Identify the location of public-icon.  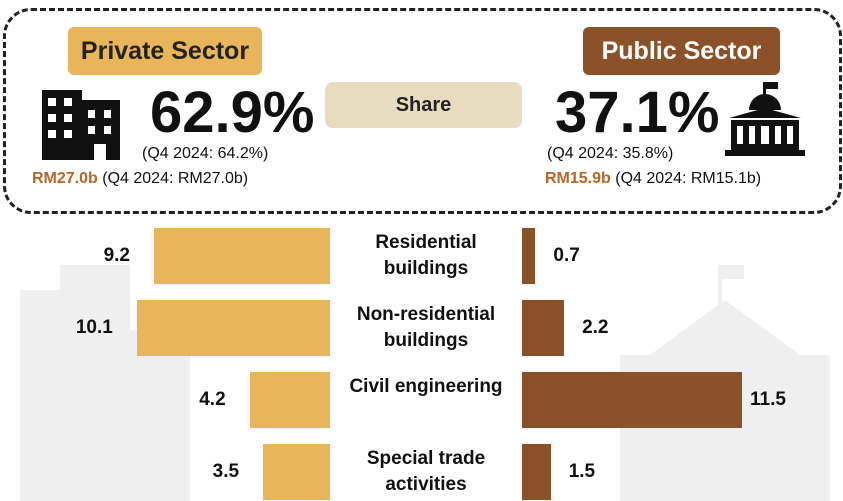
(765, 119).